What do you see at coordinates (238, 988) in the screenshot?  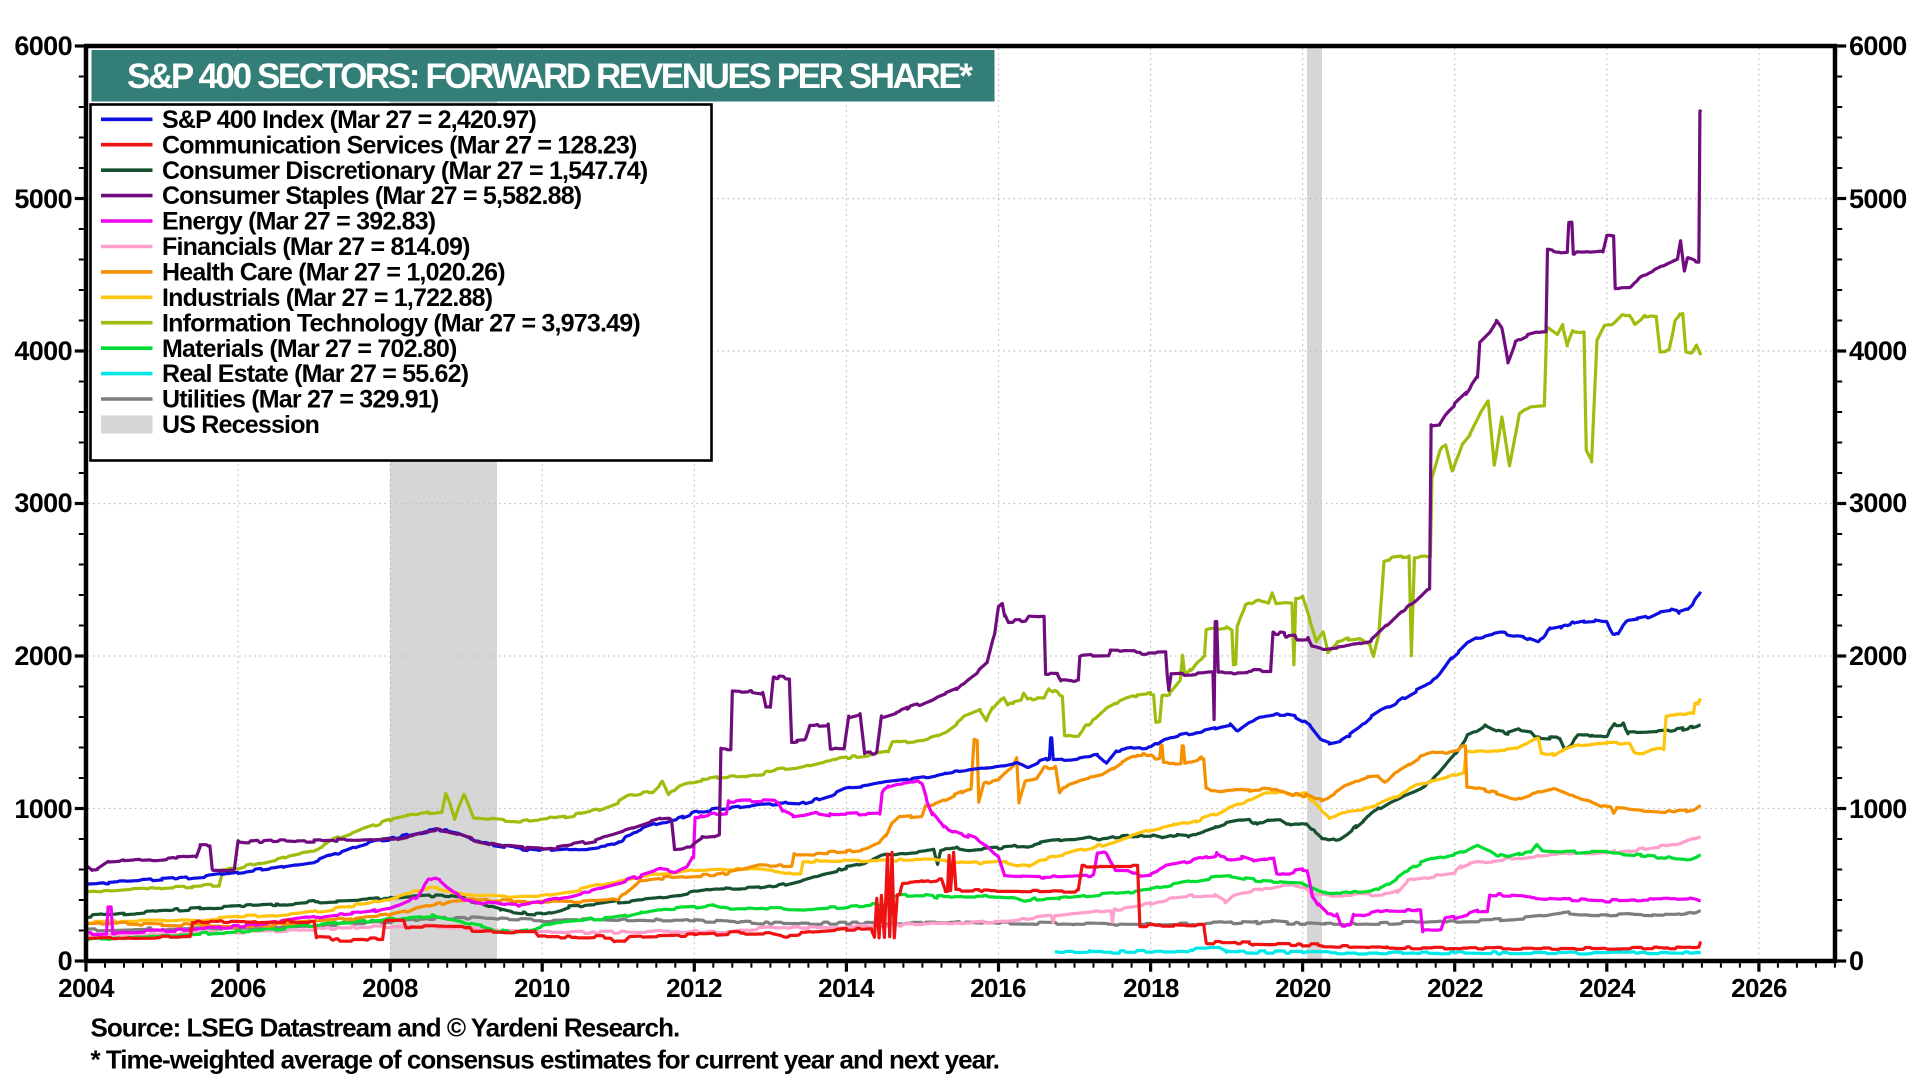 I see `svg-text: 2006` at bounding box center [238, 988].